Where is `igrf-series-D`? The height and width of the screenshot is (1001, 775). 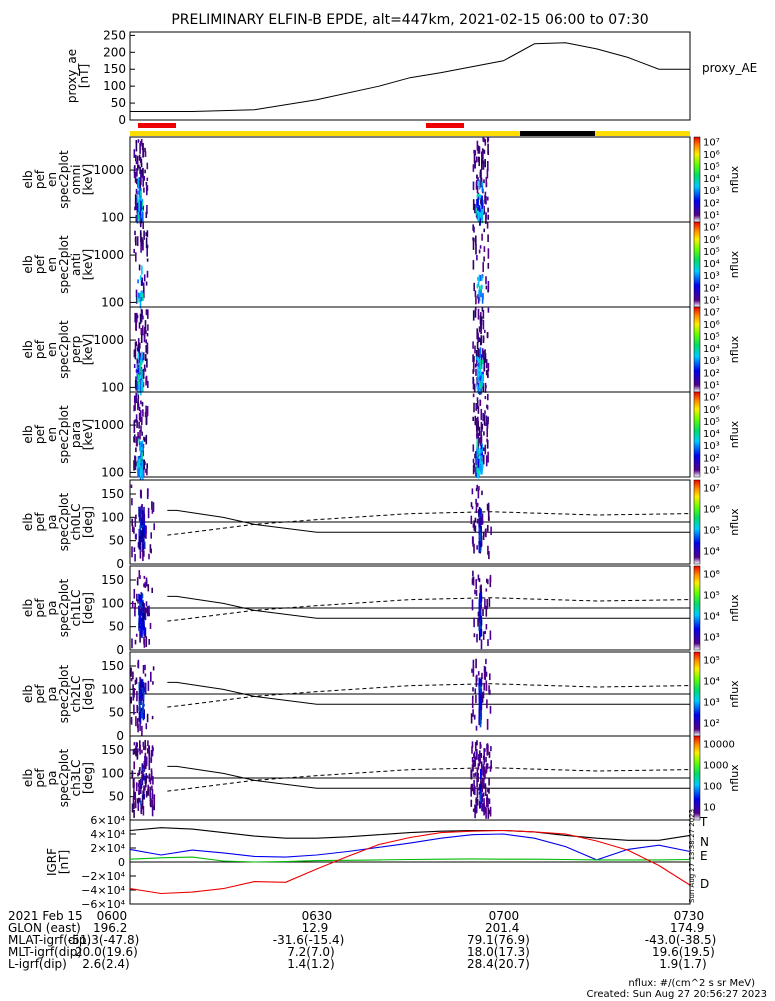 igrf-series-D is located at coordinates (410, 862).